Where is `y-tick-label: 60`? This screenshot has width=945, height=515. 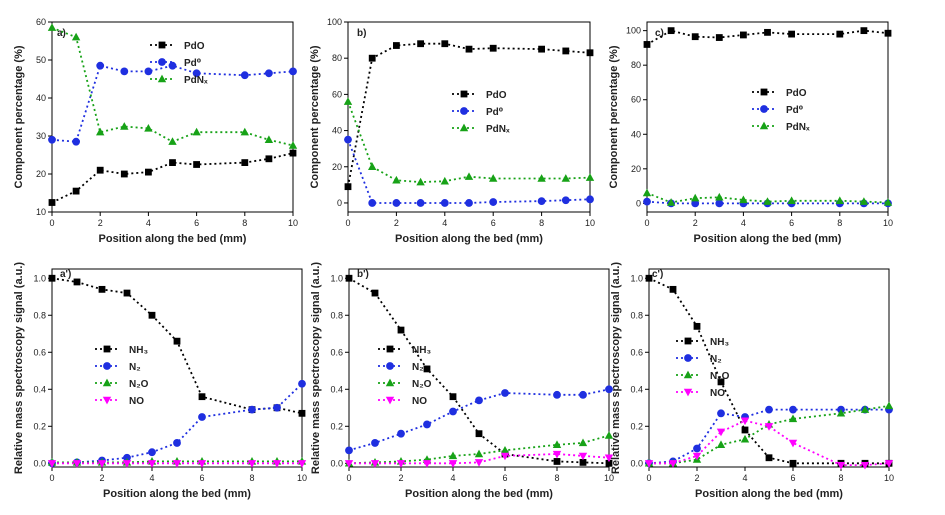
y-tick-label: 60 is located at coordinates (337, 94).